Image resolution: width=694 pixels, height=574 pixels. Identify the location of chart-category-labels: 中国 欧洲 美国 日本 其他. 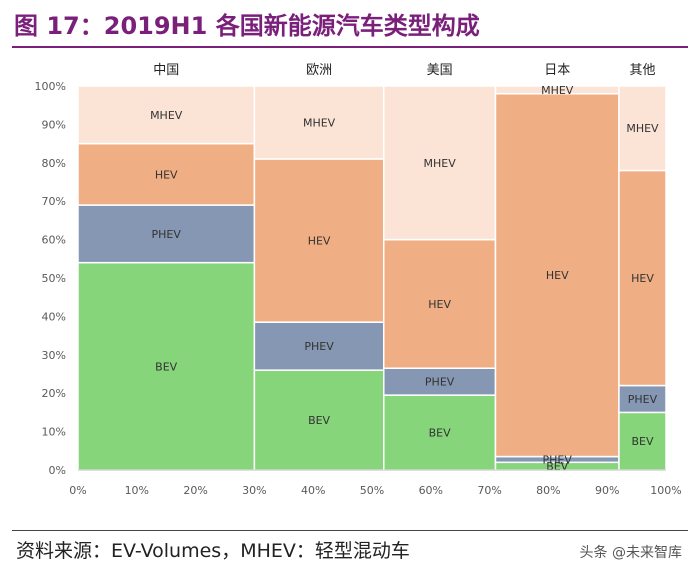
(404, 70).